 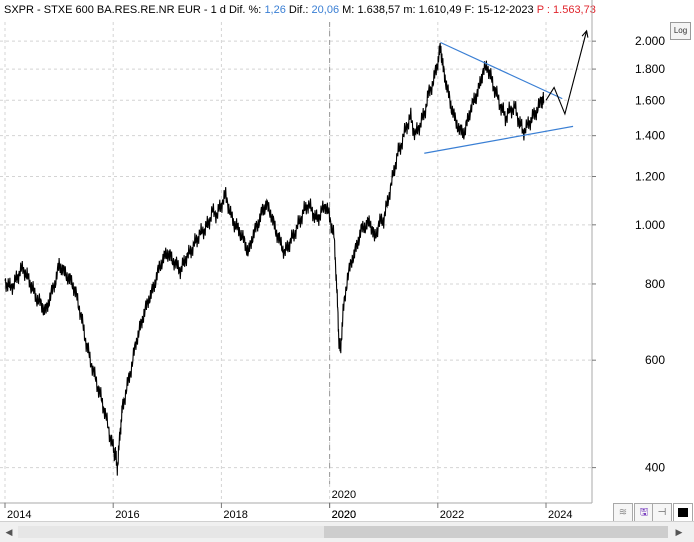 I want to click on dif-label: Dif.:, so click(x=298, y=10).